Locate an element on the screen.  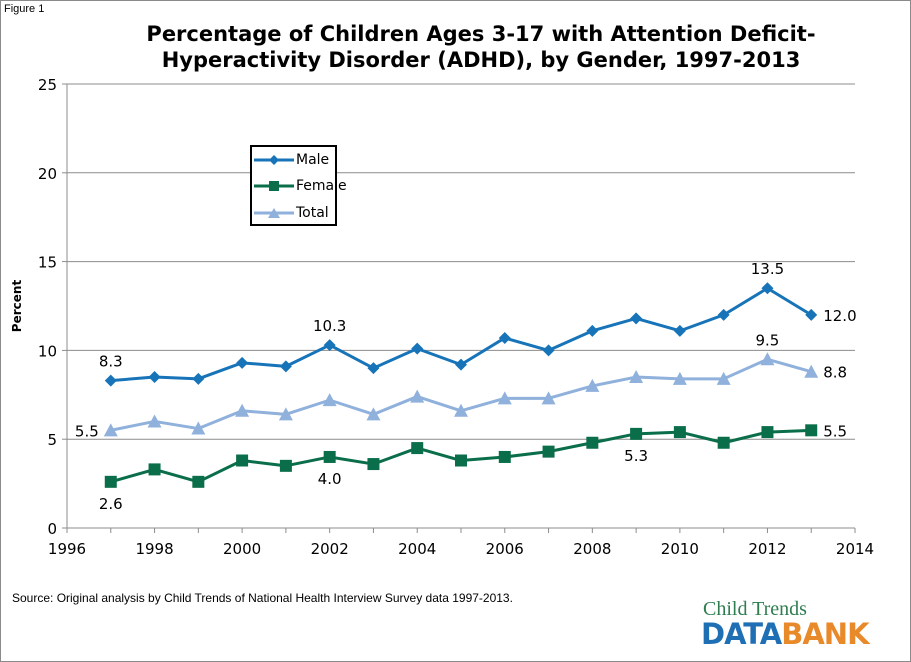
data-point-female-2005 is located at coordinates (461, 460).